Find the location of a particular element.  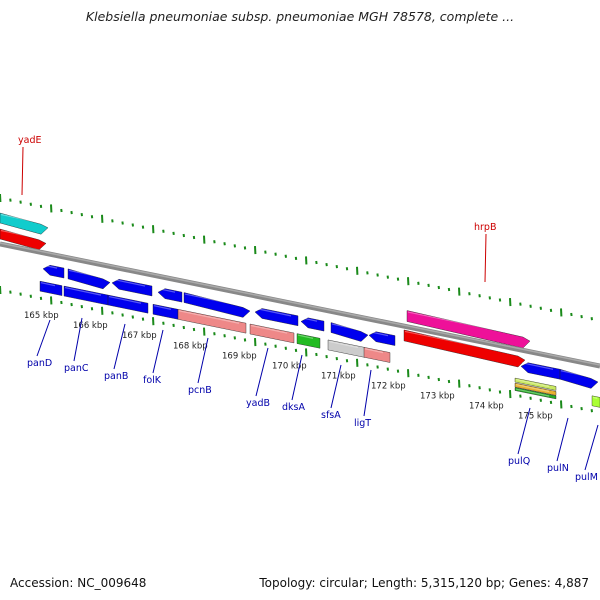

pulM-feature-shine is located at coordinates (595, 397).